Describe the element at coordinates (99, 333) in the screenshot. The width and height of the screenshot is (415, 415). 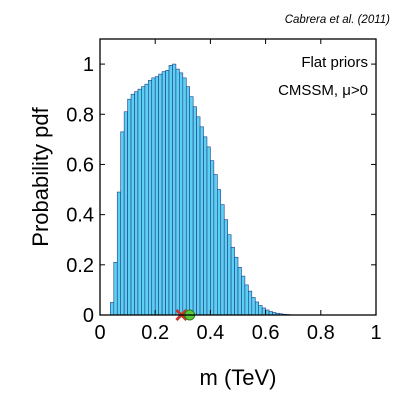
I see `x-tick-label: 0` at that location.